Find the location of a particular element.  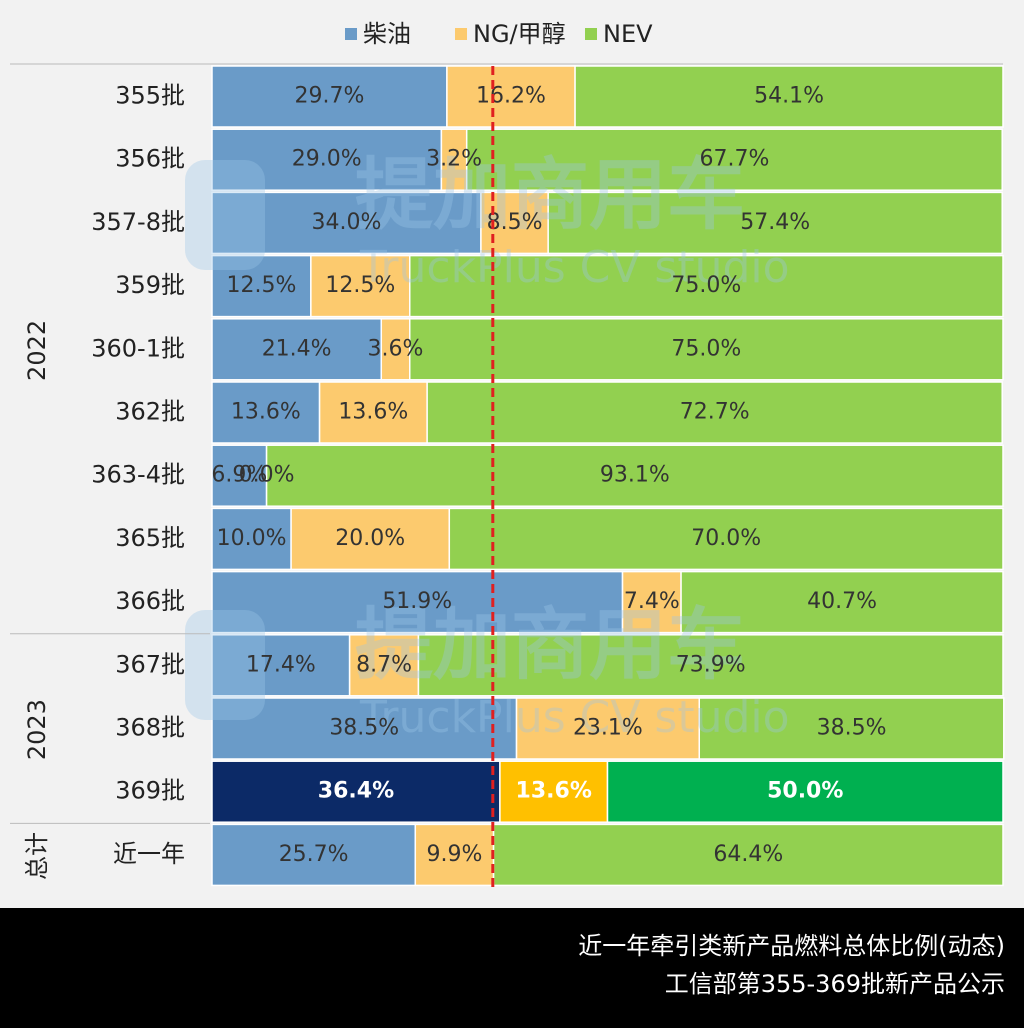

value-label: 23.1% is located at coordinates (608, 728).